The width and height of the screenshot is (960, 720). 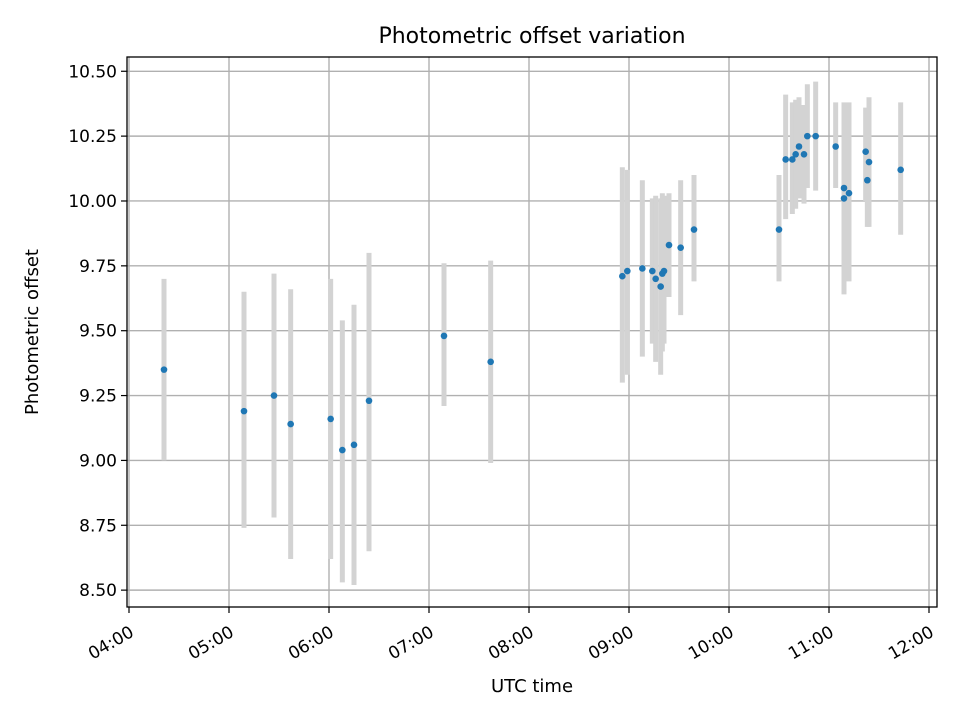 I want to click on y-tick-label: 9.75, so click(x=98, y=267).